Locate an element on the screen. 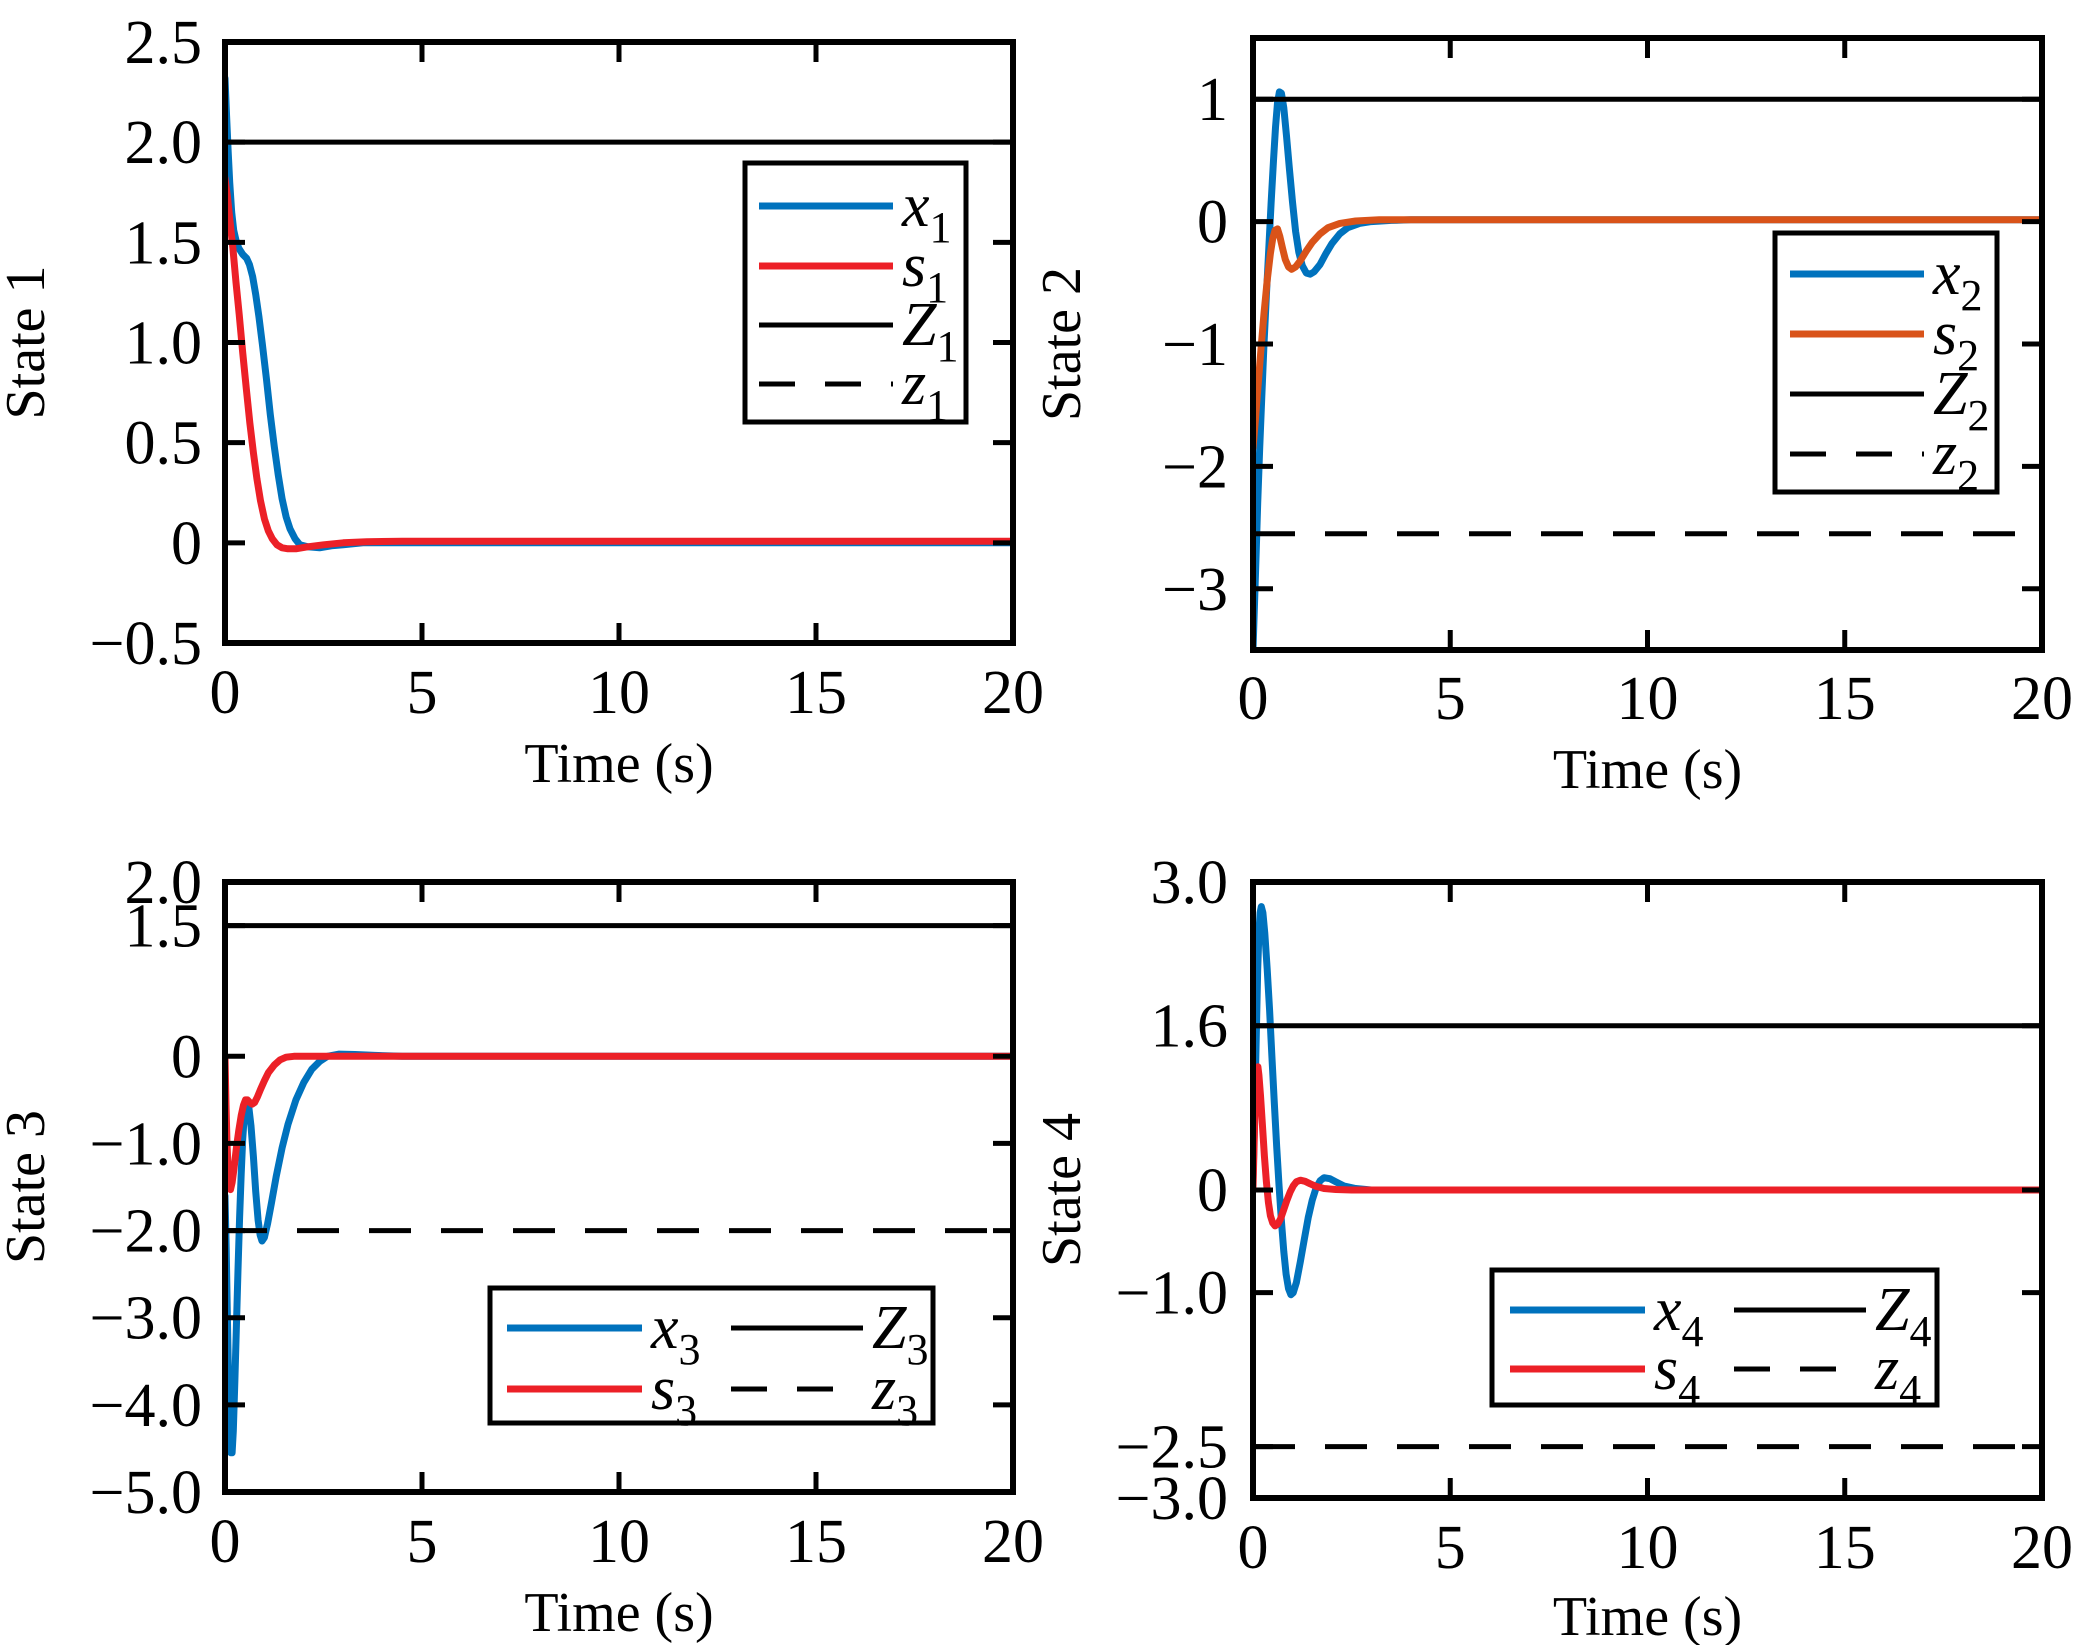 Image resolution: width=2079 pixels, height=1645 pixels. y-tick-label: 2.5 is located at coordinates (164, 43).